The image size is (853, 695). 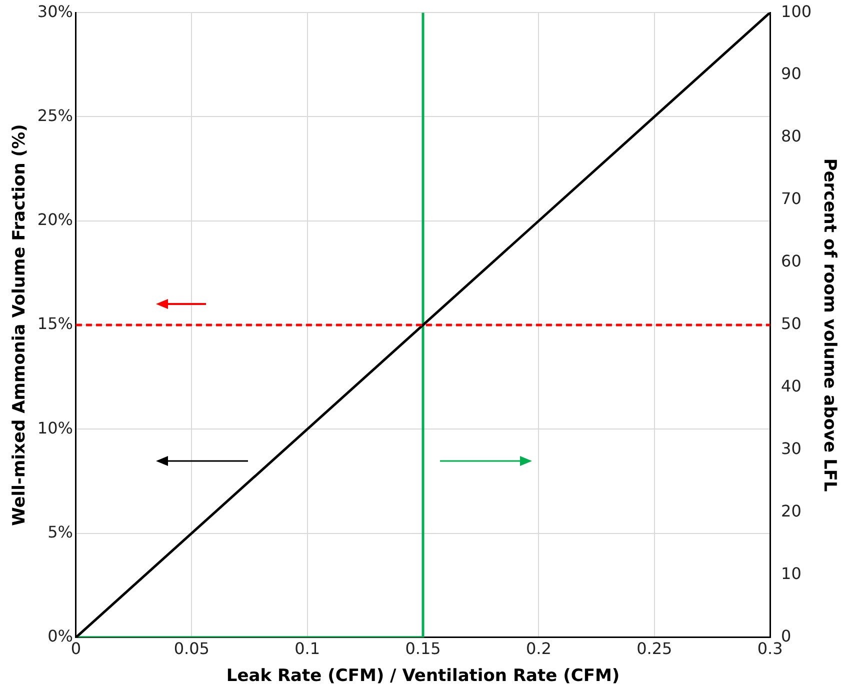 I want to click on y2-tick-label: 80, so click(x=791, y=136).